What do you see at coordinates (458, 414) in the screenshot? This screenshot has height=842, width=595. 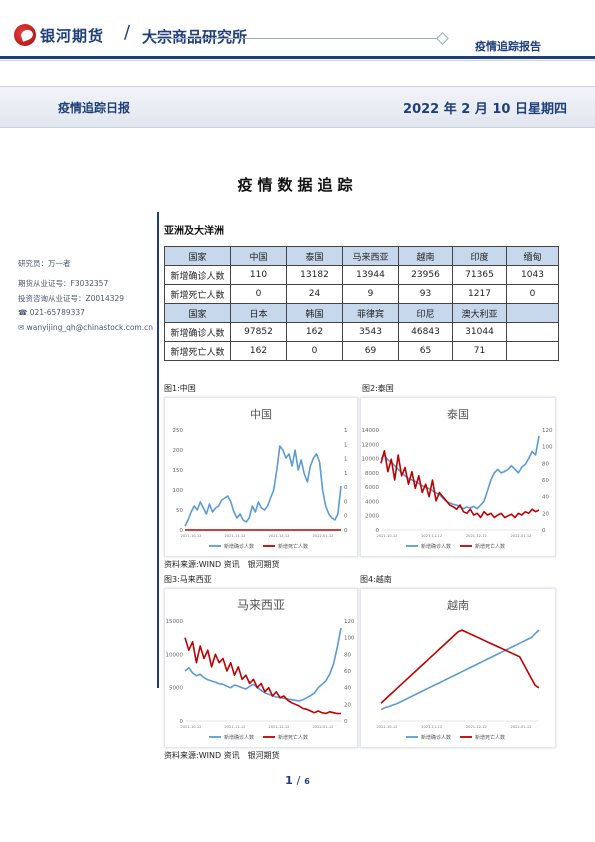 I see `chart-title: 泰国` at bounding box center [458, 414].